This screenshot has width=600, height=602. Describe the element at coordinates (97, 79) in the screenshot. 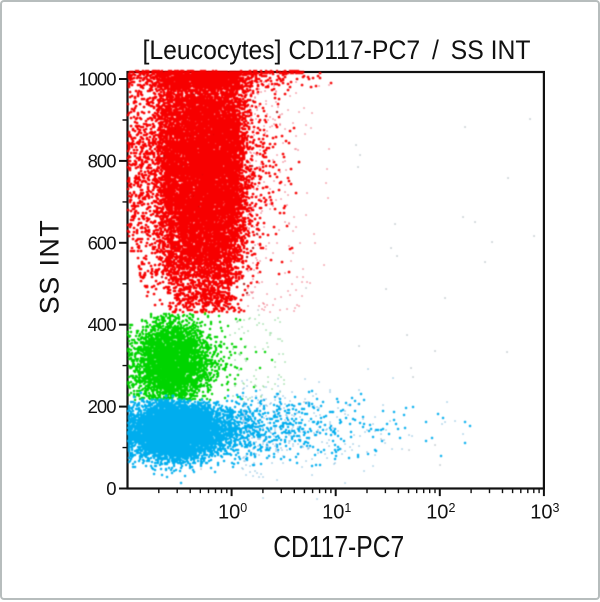

I see `svg-text: 1000` at that location.